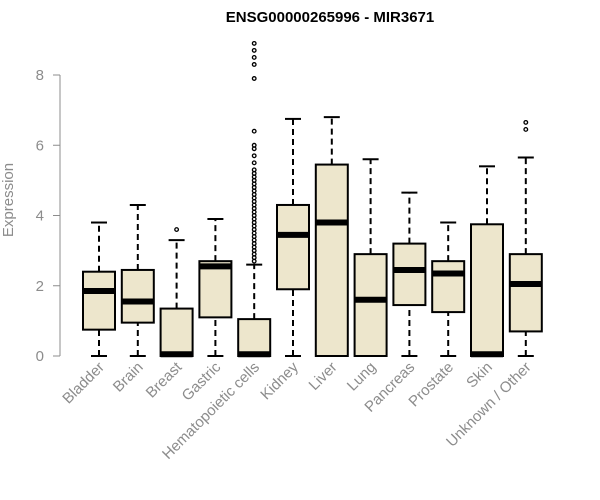 The width and height of the screenshot is (600, 500). Describe the element at coordinates (40, 75) in the screenshot. I see `y-tick-label: 8` at that location.